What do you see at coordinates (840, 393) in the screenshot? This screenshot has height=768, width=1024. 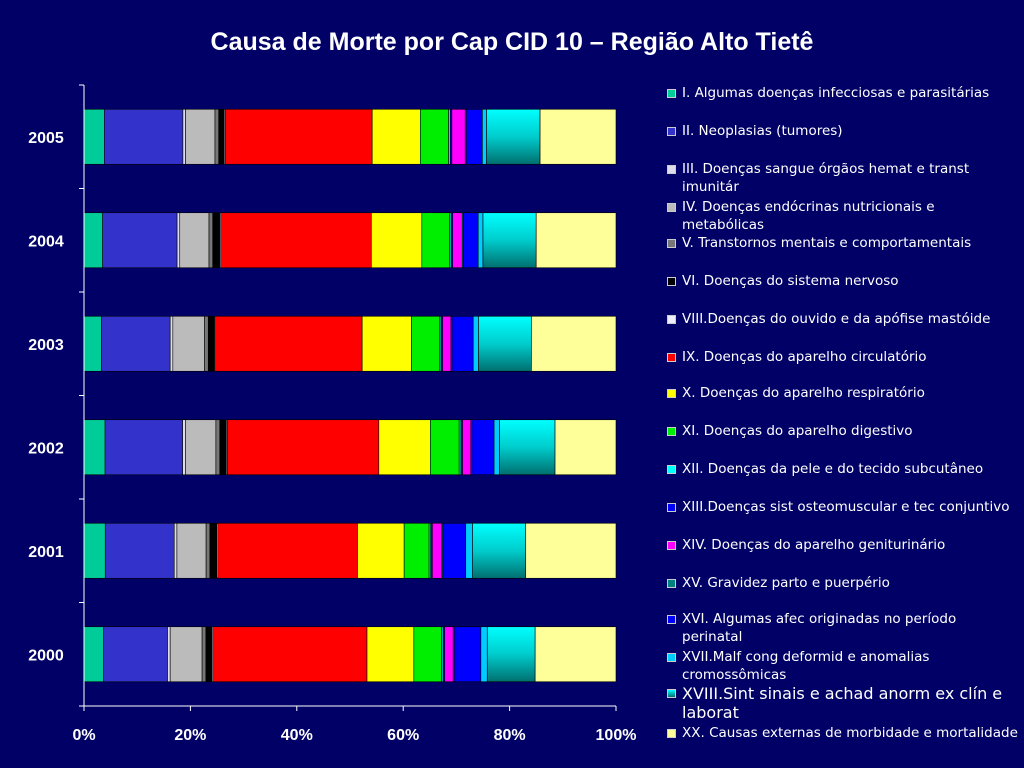 I see `legend-item: X. Doenças do aparelho respiratório` at bounding box center [840, 393].